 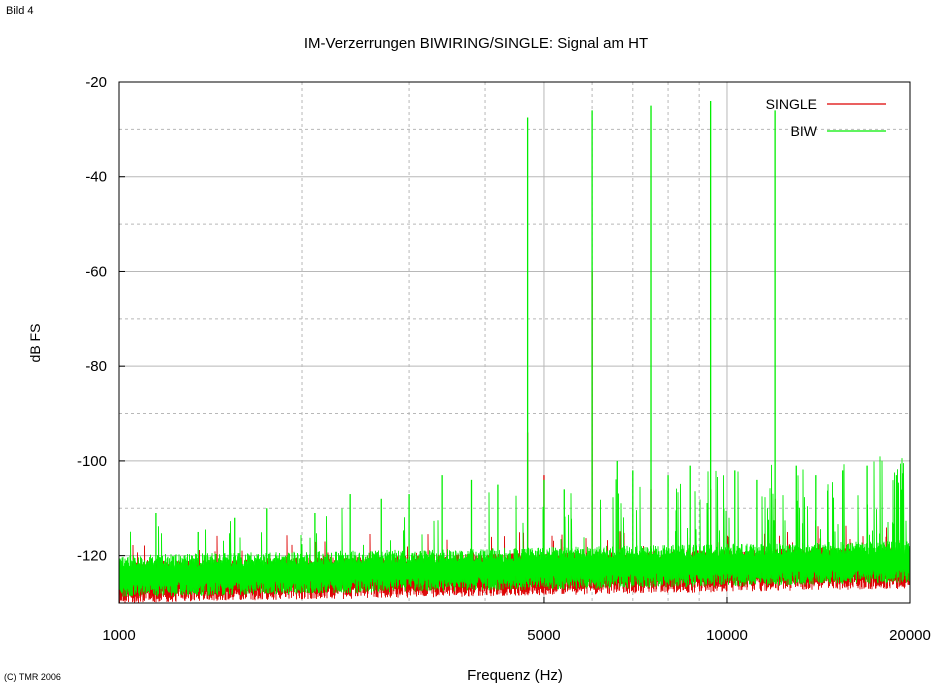 What do you see at coordinates (543, 635) in the screenshot?
I see `x-tick-label: 5000` at bounding box center [543, 635].